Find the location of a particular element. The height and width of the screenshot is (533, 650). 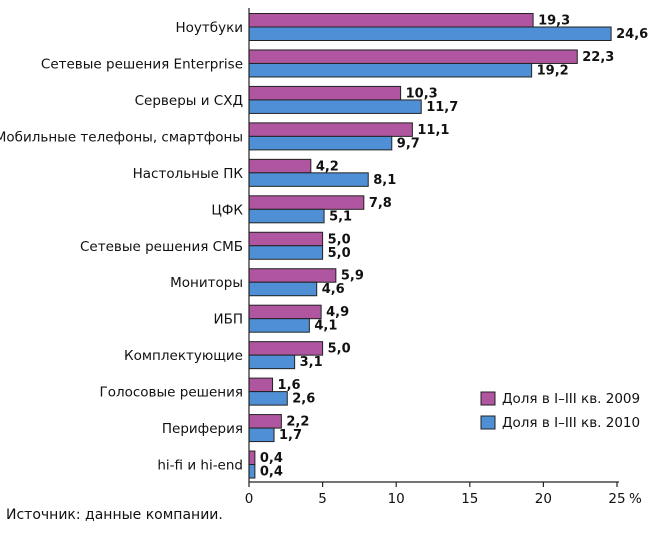

data-label: 8,1 is located at coordinates (384, 180).